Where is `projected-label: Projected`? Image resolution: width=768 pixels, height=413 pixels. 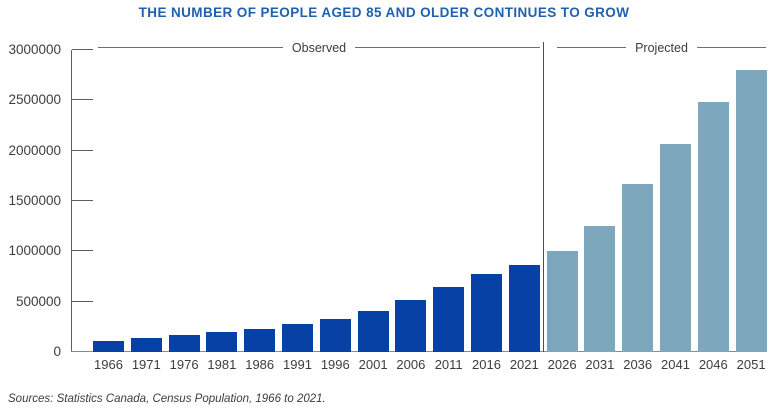
projected-label: Projected is located at coordinates (661, 47).